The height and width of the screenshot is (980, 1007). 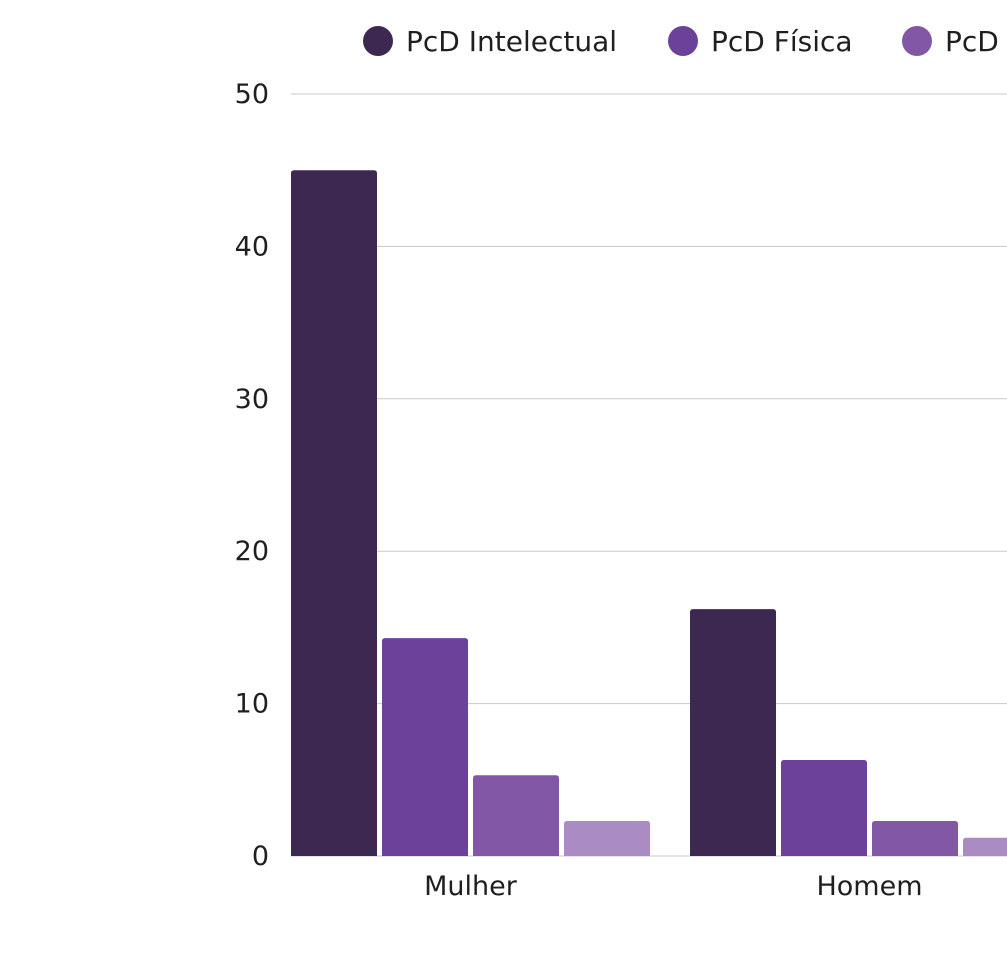 What do you see at coordinates (782, 41) in the screenshot?
I see `legend-label: PcD Física` at bounding box center [782, 41].